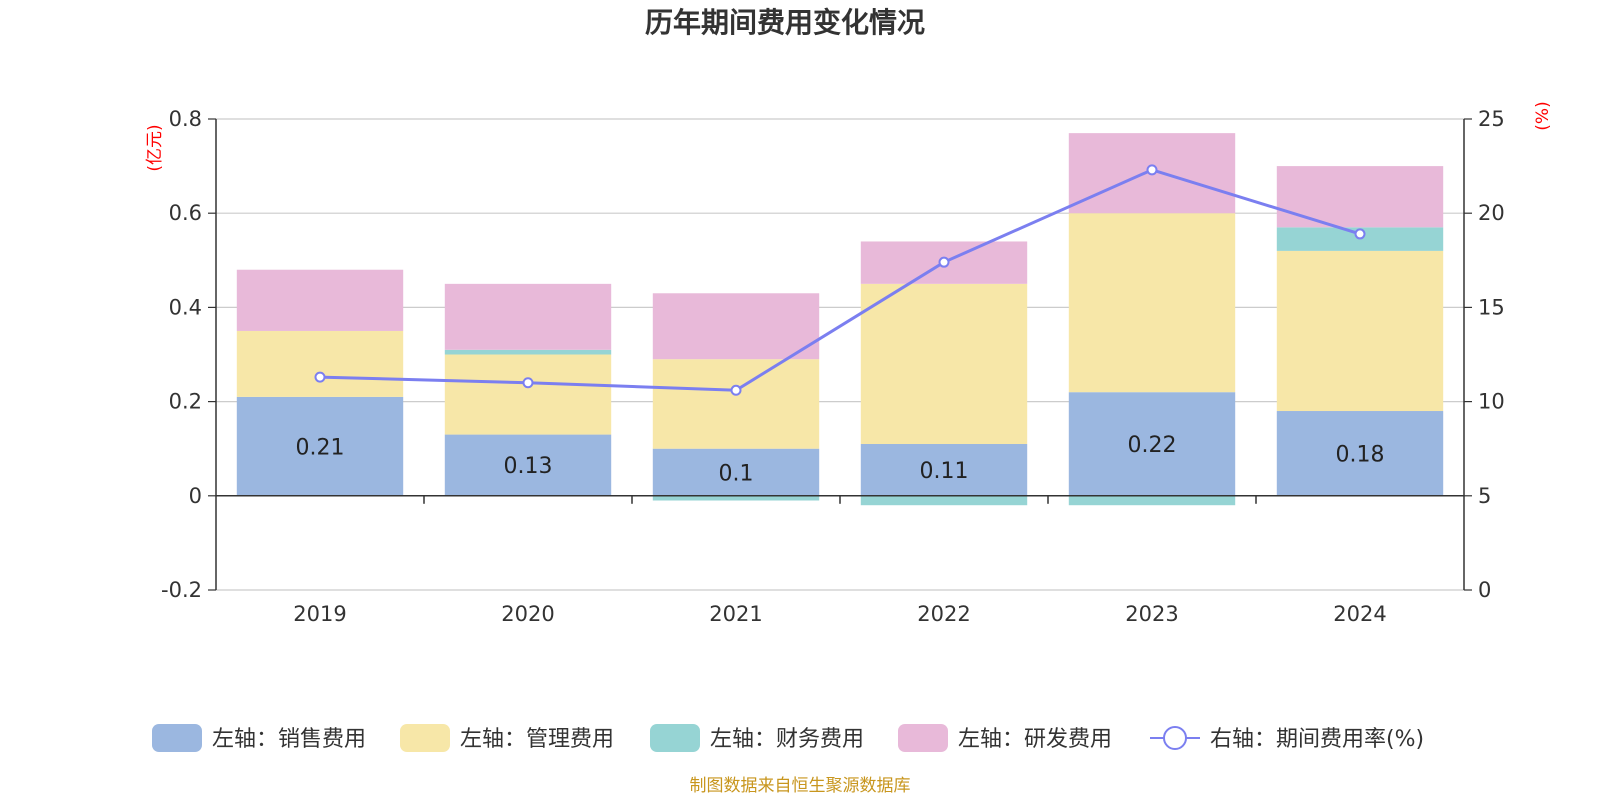 This screenshot has width=1600, height=800. Describe the element at coordinates (1491, 307) in the screenshot. I see `right-axis-tick-label: 15` at that location.